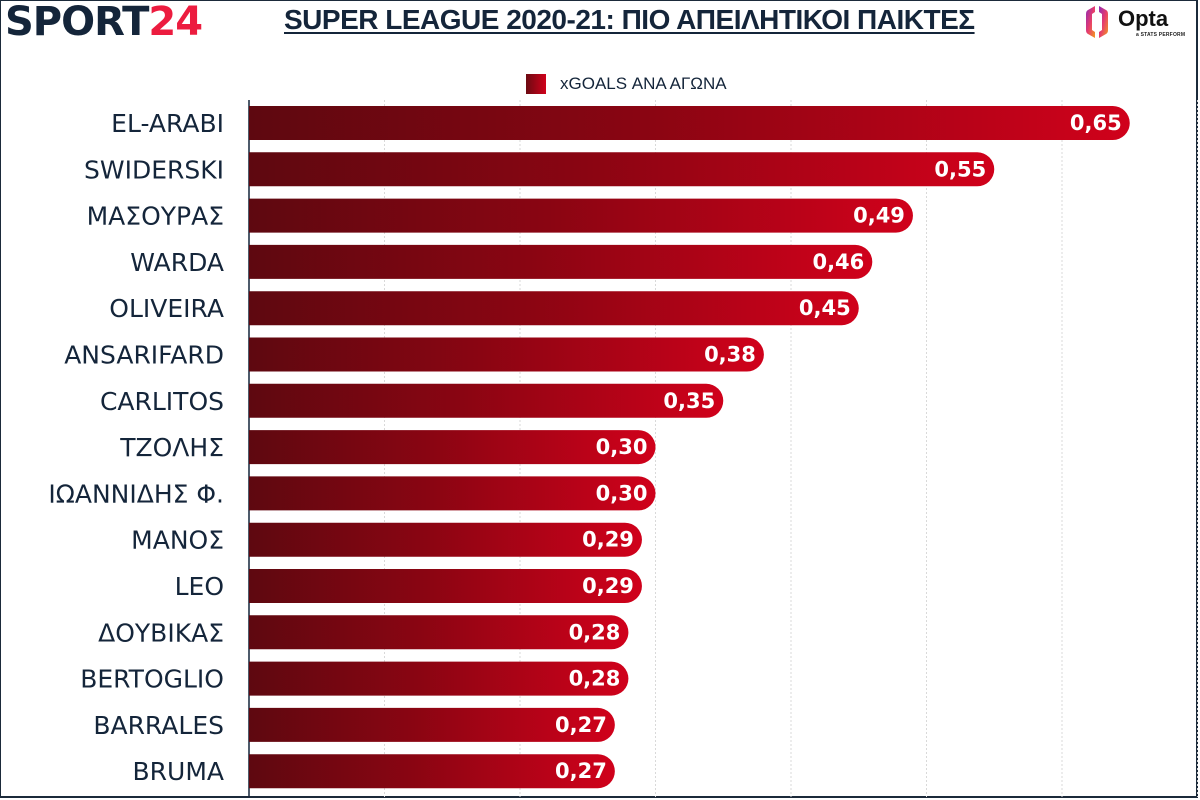 The image size is (1200, 800). What do you see at coordinates (179, 771) in the screenshot?
I see `category-label: BRUMA` at bounding box center [179, 771].